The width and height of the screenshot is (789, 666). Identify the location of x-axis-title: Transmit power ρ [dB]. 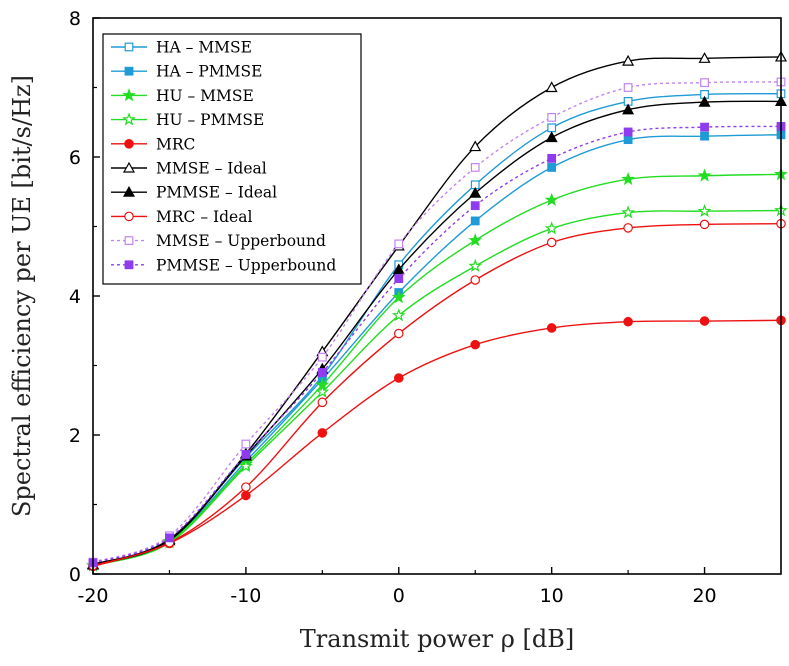
(437, 639).